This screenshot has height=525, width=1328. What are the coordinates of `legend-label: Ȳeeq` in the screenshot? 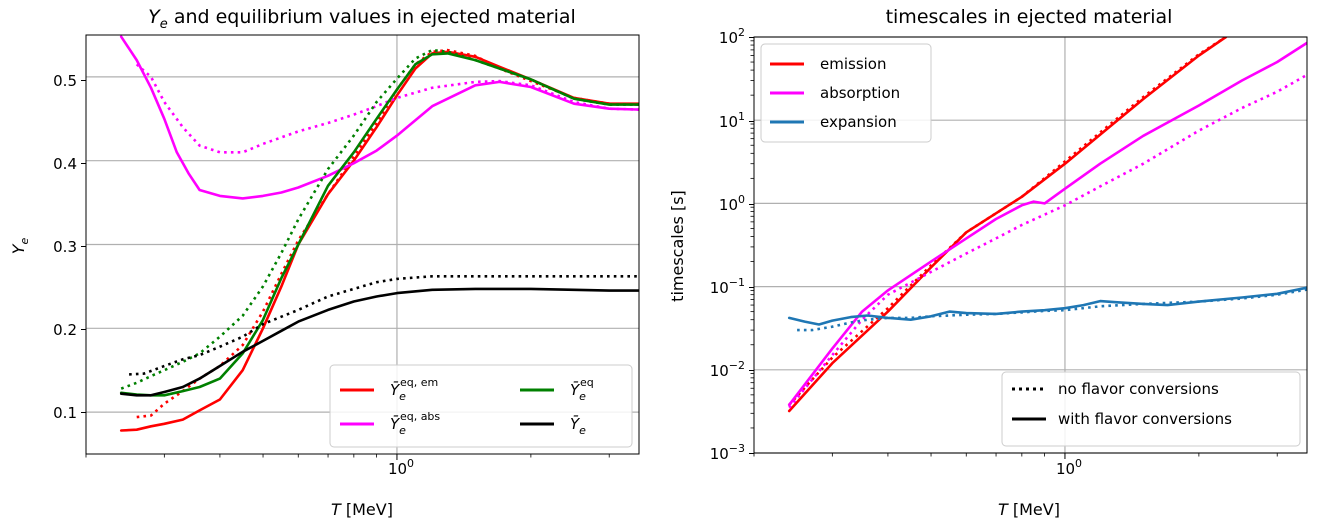 It's located at (582, 389).